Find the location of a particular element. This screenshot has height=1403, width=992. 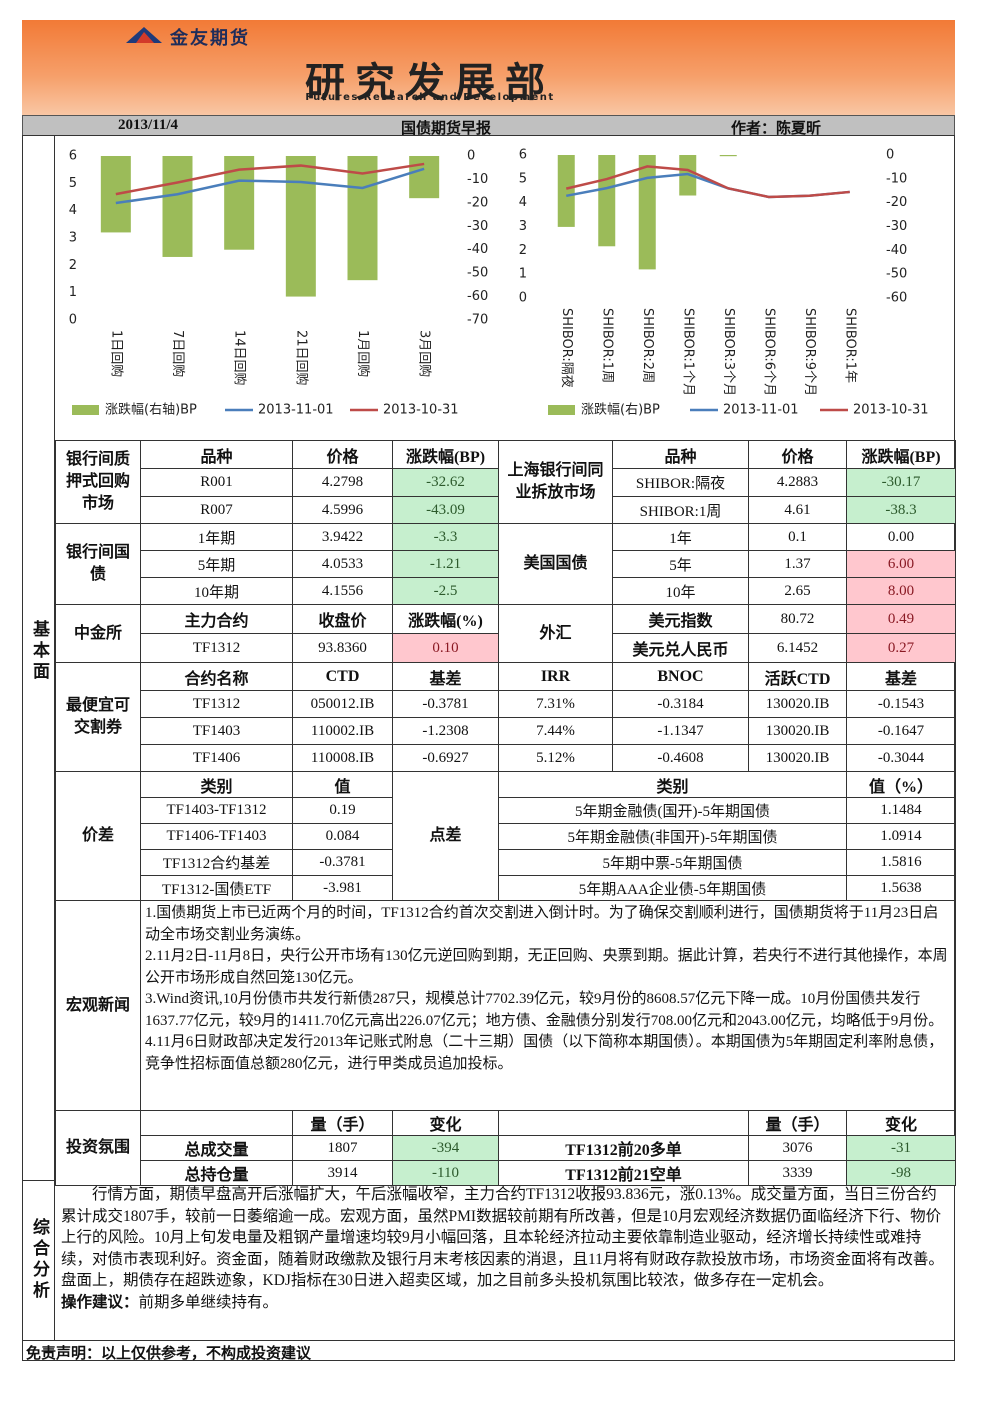

table-cell: 1.1484 is located at coordinates (901, 810).